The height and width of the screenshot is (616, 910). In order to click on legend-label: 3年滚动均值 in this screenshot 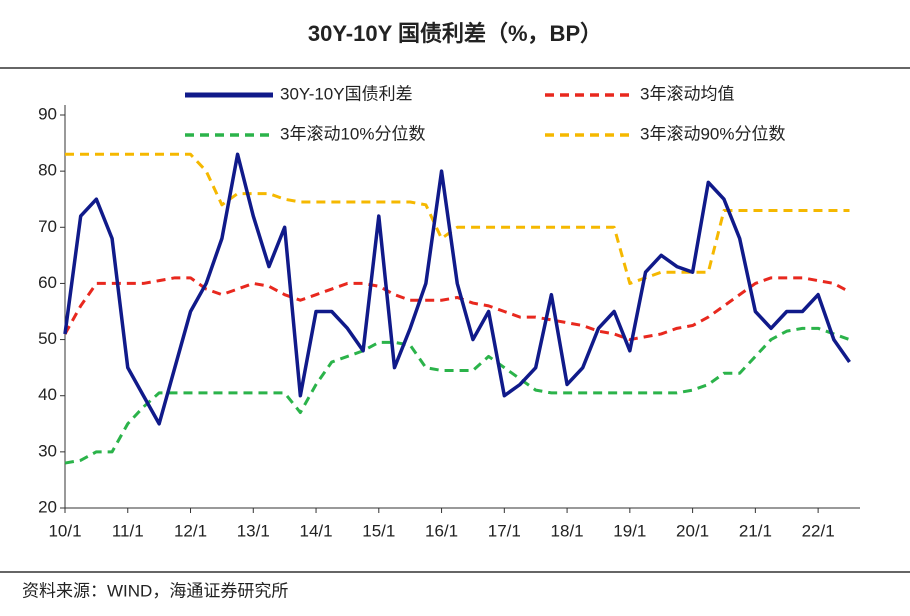, I will do `click(687, 93)`.